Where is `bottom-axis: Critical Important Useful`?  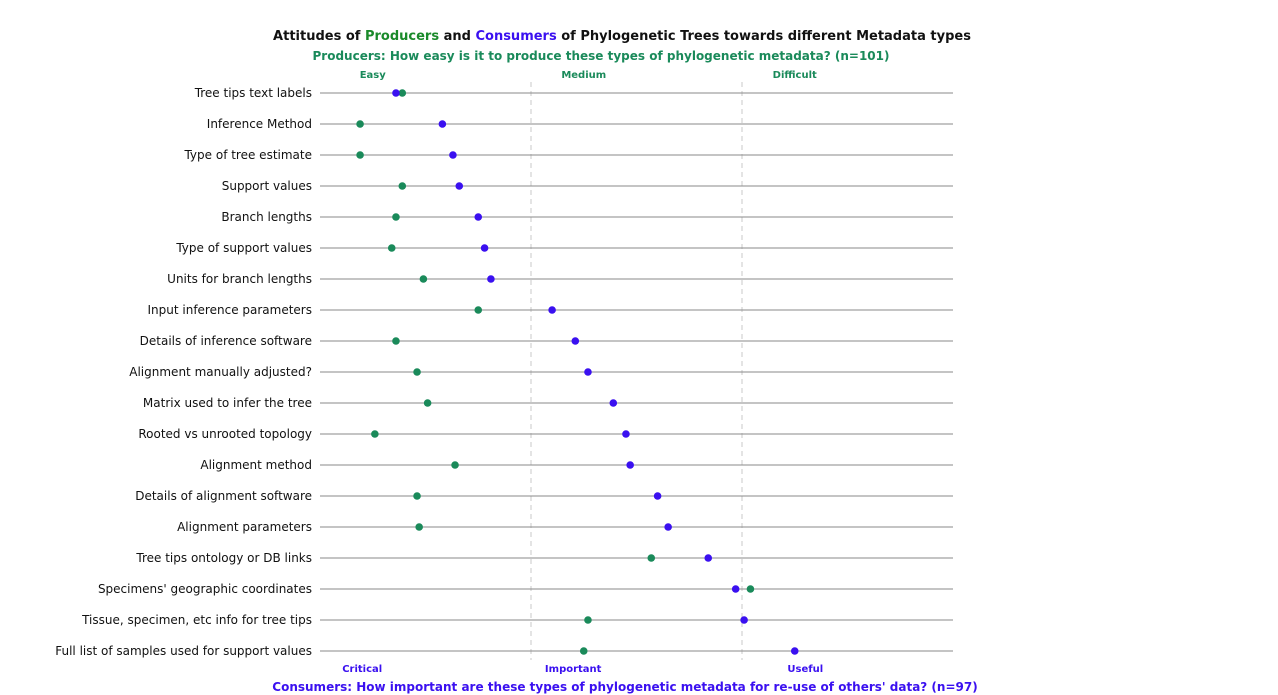
bottom-axis: Critical Important Useful is located at coordinates (582, 669).